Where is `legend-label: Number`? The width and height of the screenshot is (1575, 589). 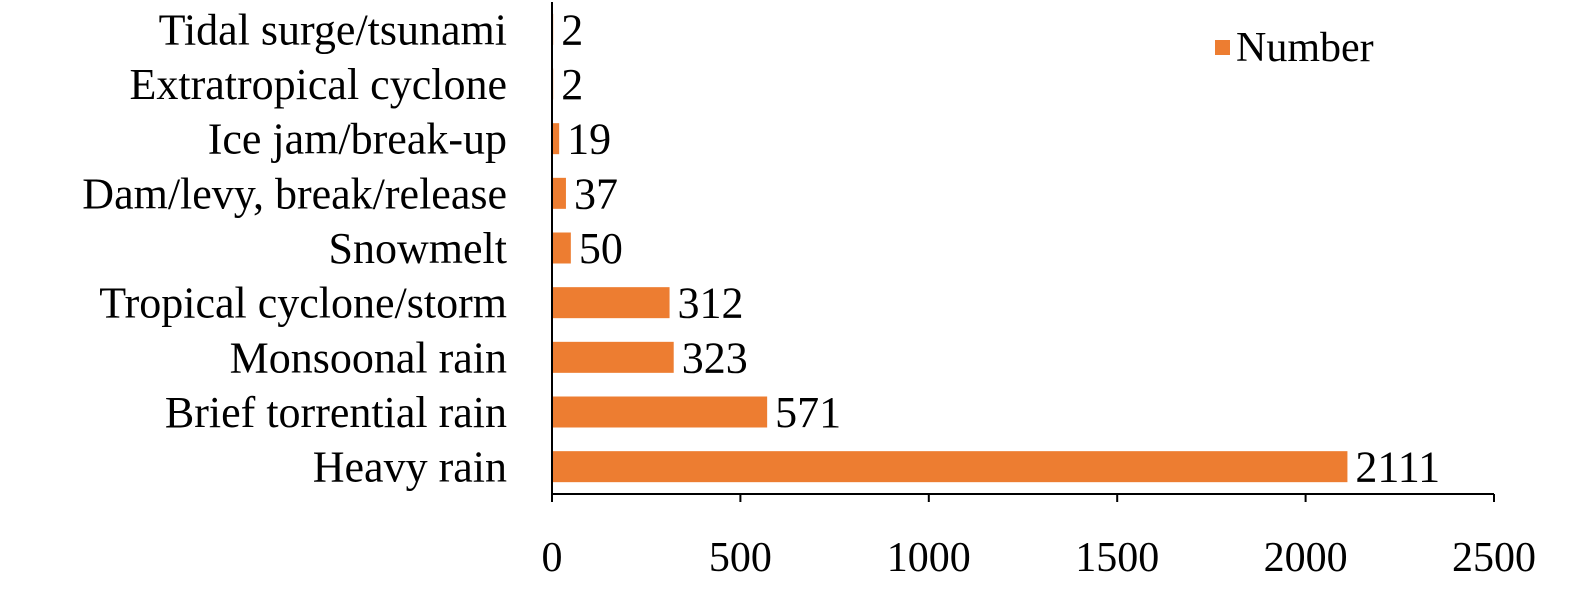 legend-label: Number is located at coordinates (1305, 48).